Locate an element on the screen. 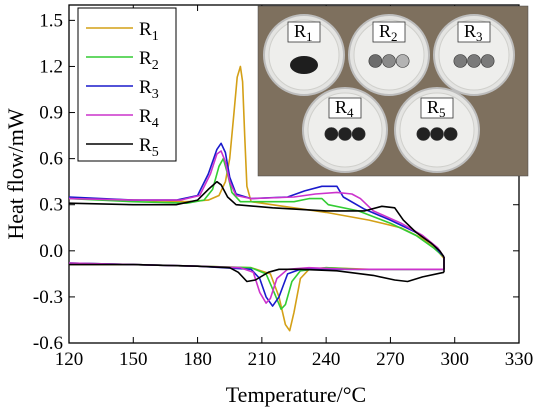 The height and width of the screenshot is (411, 550). legend-box is located at coordinates (127, 84).